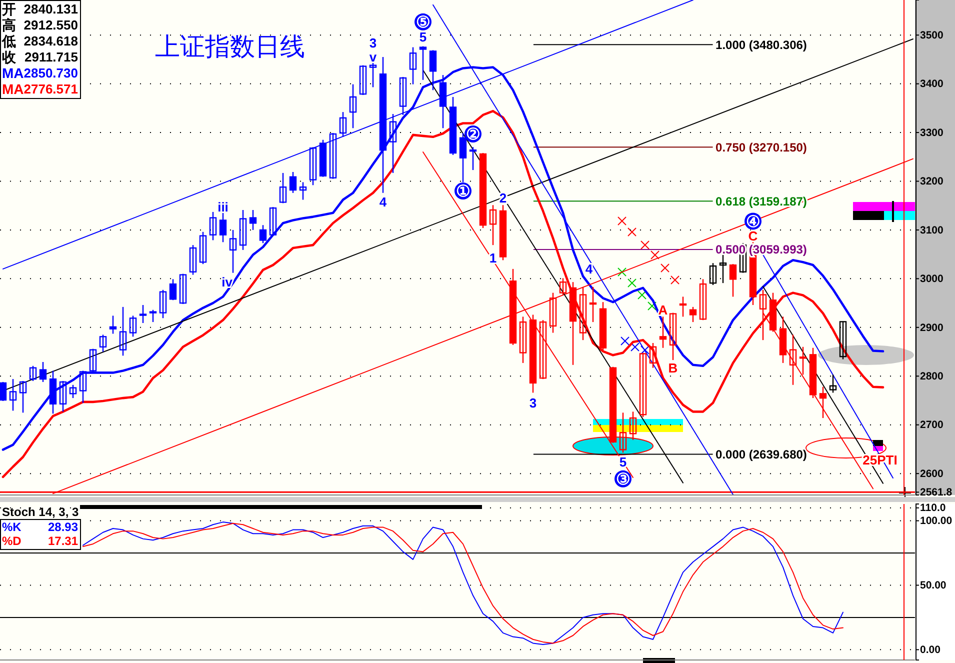  Describe the element at coordinates (51, 25) in the screenshot. I see `annotation: 2912.550` at that location.